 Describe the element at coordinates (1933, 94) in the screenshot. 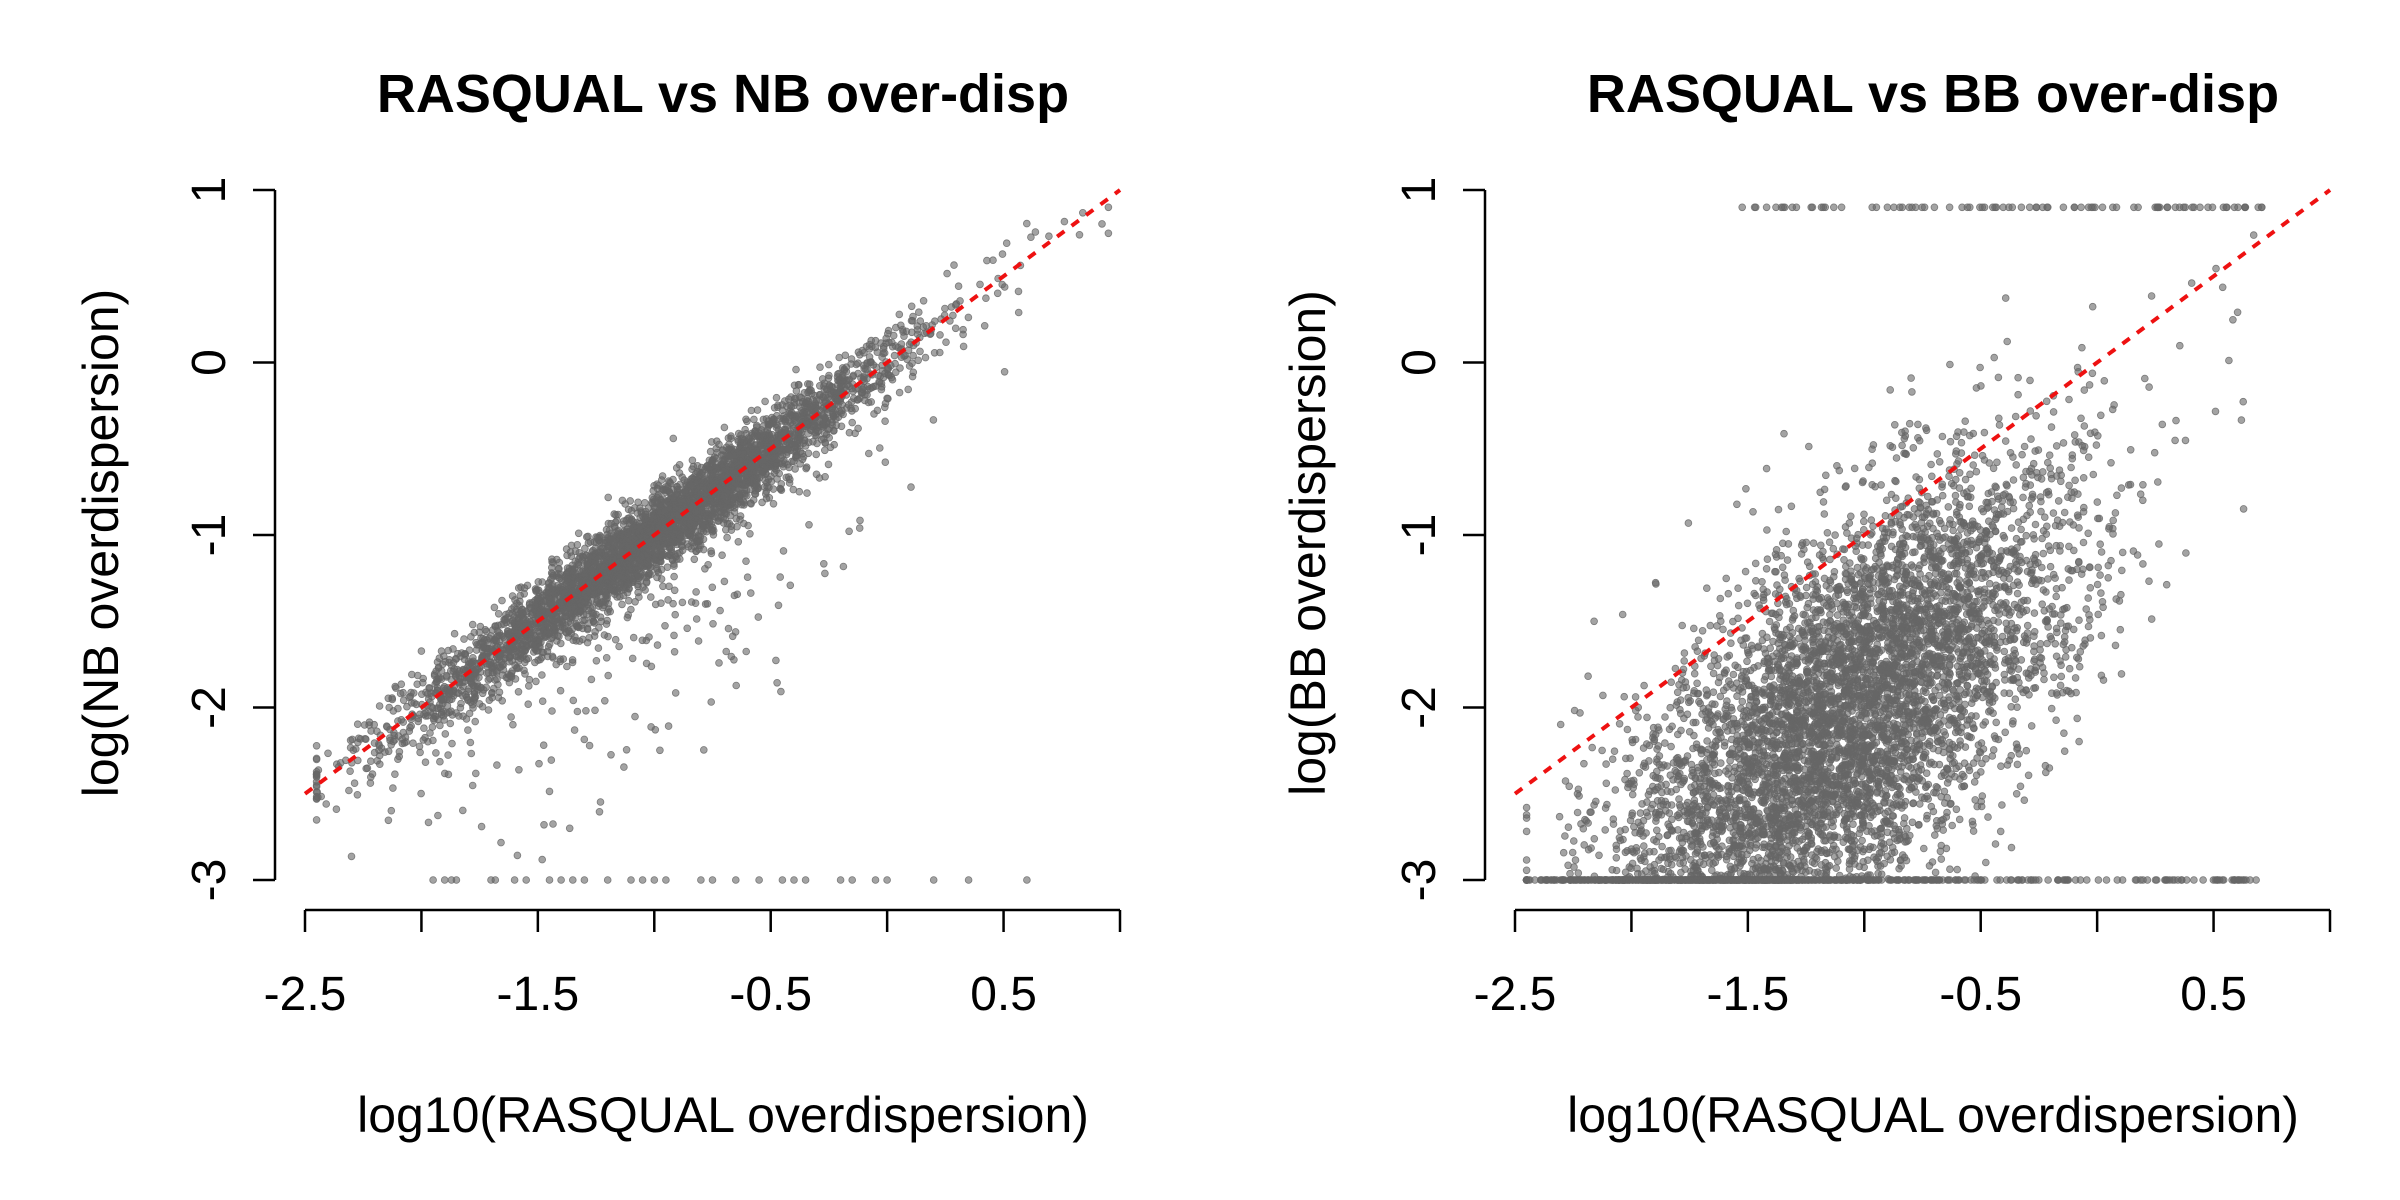

I see `chart-title: RASQUAL vs BB over-disp` at that location.